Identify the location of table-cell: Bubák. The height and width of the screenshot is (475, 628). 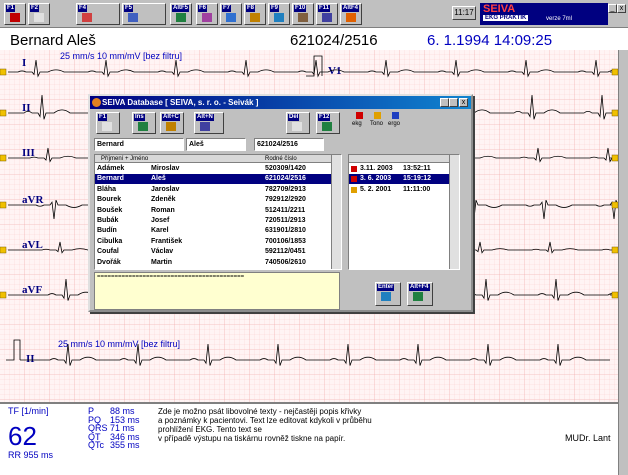
(108, 220).